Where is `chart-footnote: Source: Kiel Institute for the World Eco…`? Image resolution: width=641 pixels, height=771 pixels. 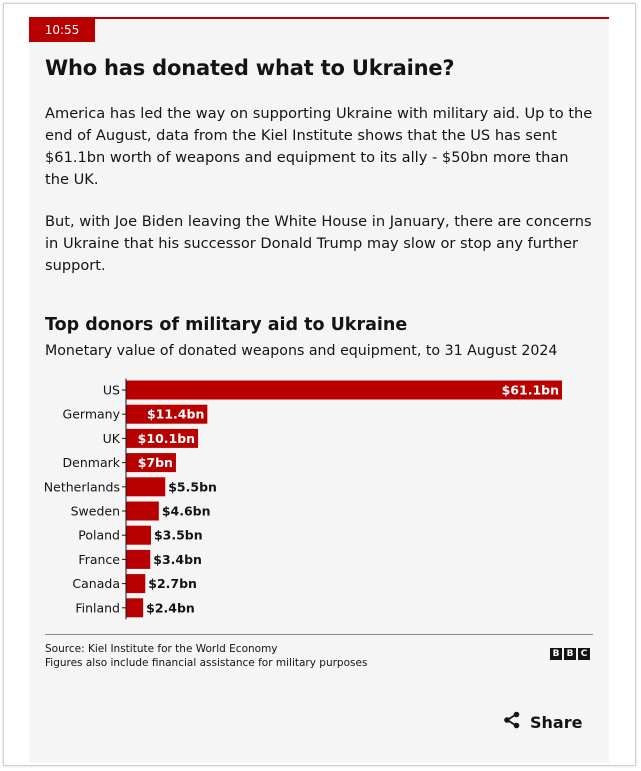
chart-footnote: Source: Kiel Institute for the World Eco… is located at coordinates (206, 656).